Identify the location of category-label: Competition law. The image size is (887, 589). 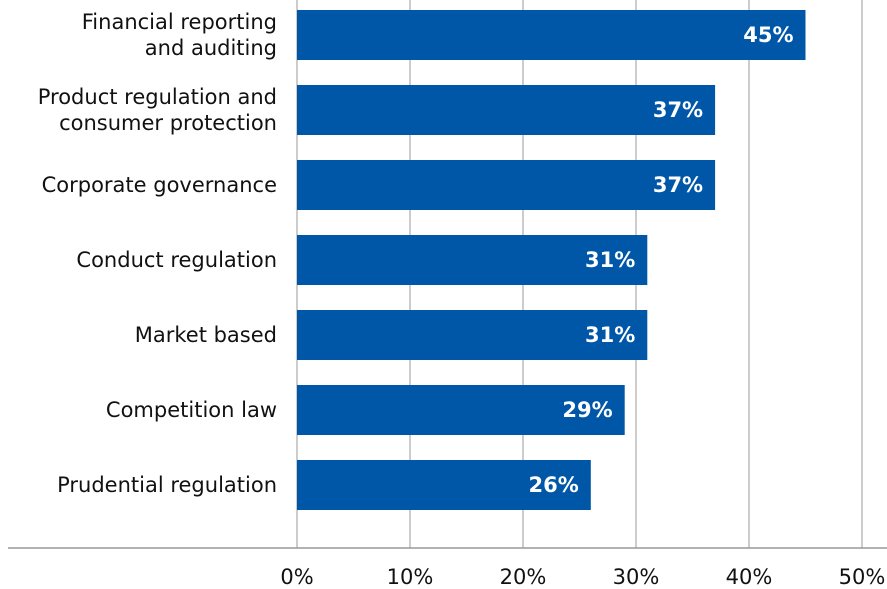
(191, 410).